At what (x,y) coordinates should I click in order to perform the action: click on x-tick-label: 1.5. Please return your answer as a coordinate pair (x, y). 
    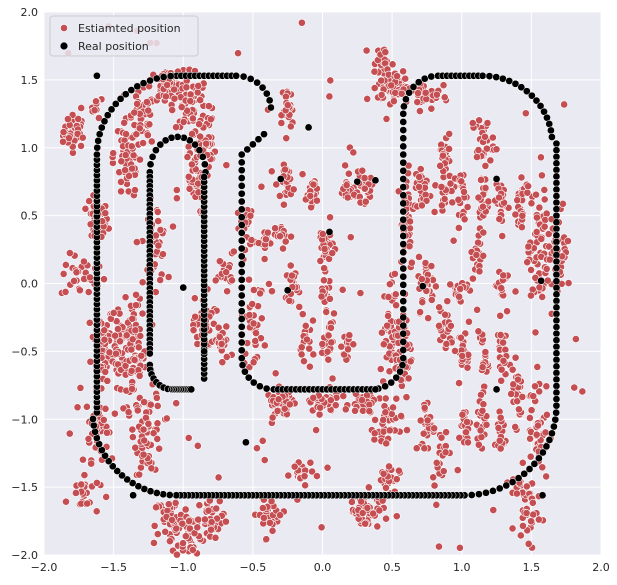
    Looking at the image, I should click on (532, 567).